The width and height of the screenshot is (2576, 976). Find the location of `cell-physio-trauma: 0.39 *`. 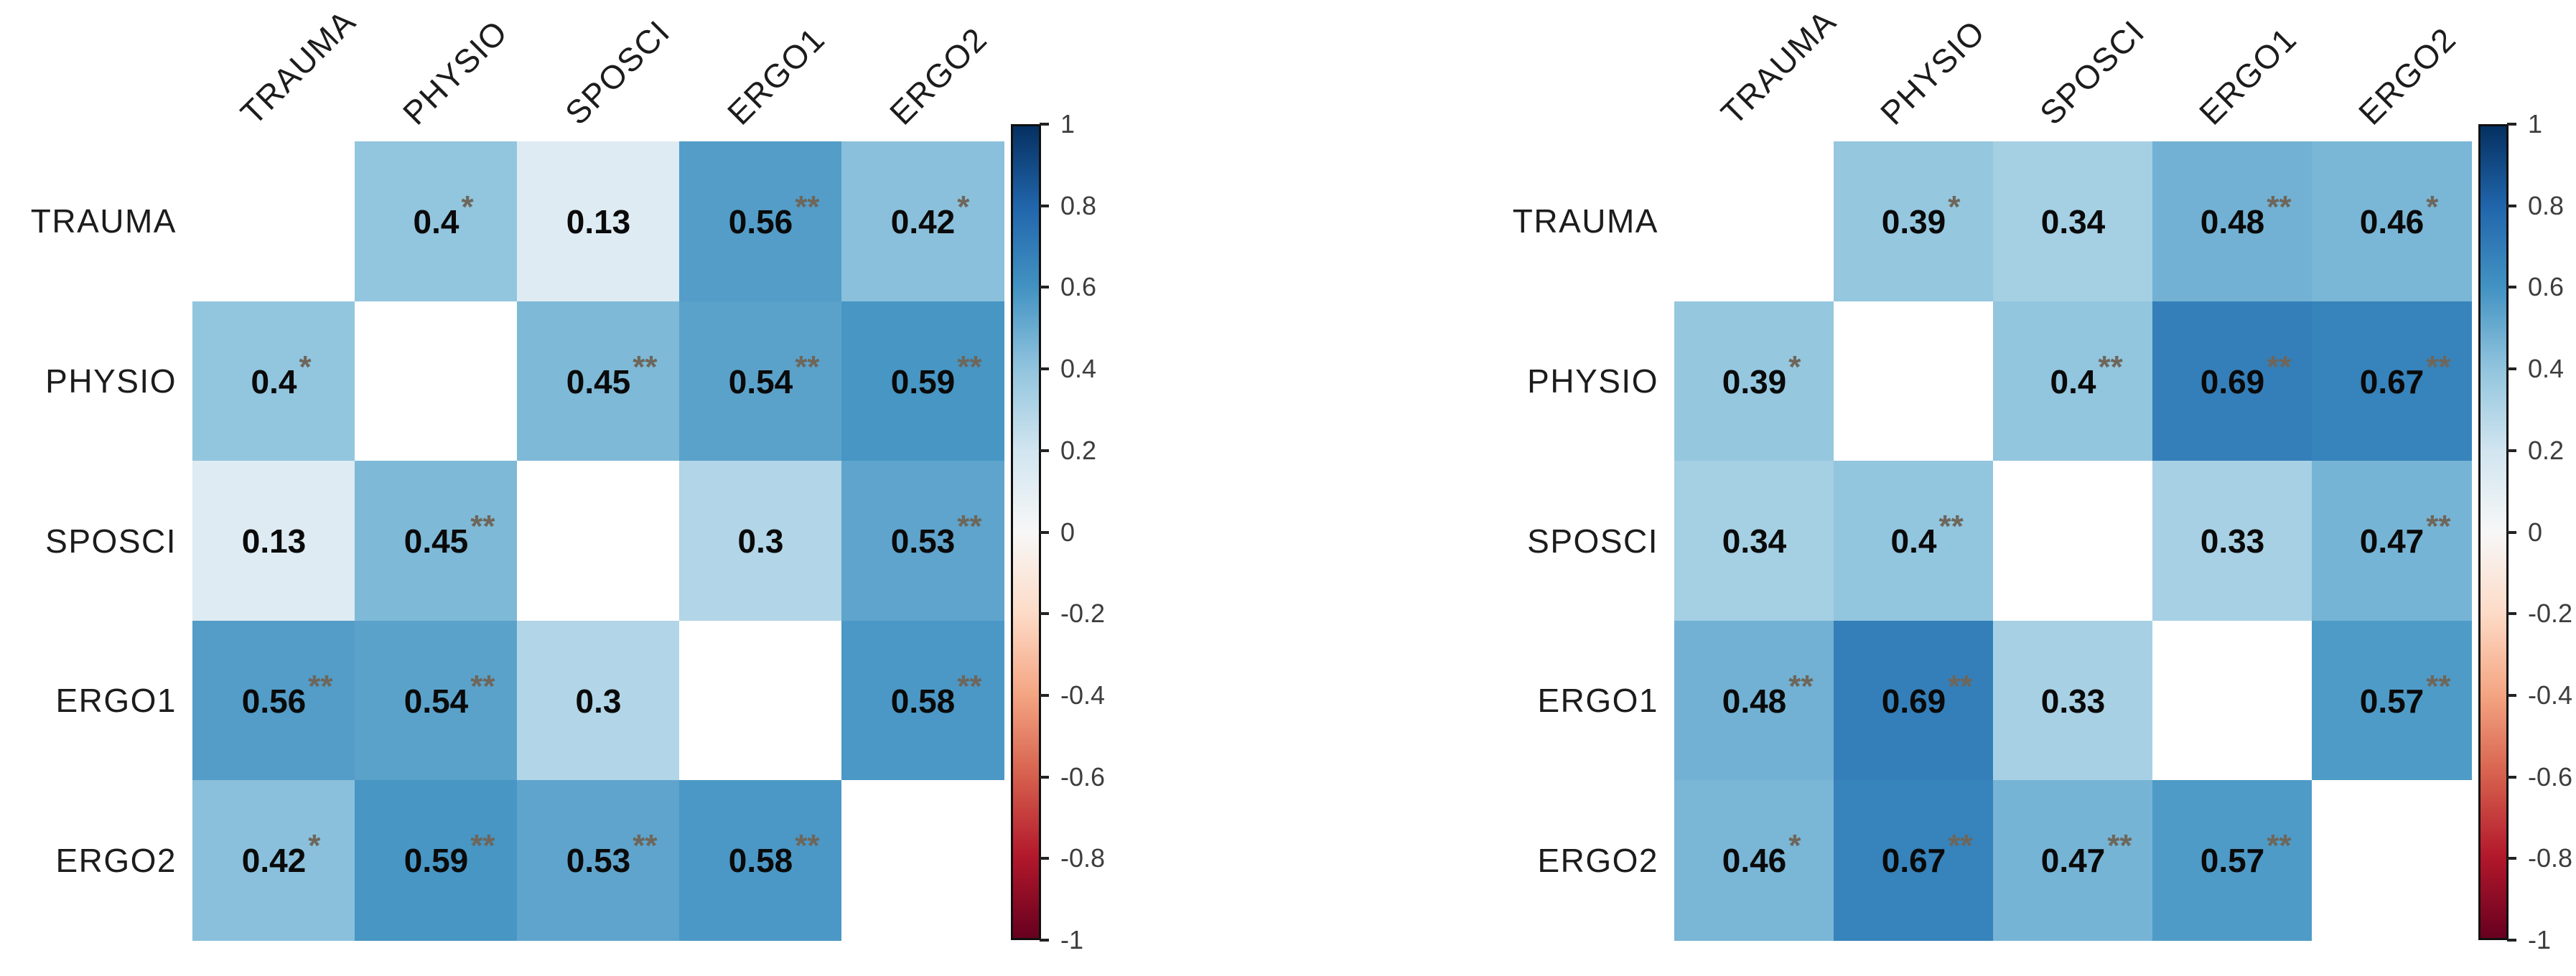

cell-physio-trauma: 0.39 * is located at coordinates (1754, 381).